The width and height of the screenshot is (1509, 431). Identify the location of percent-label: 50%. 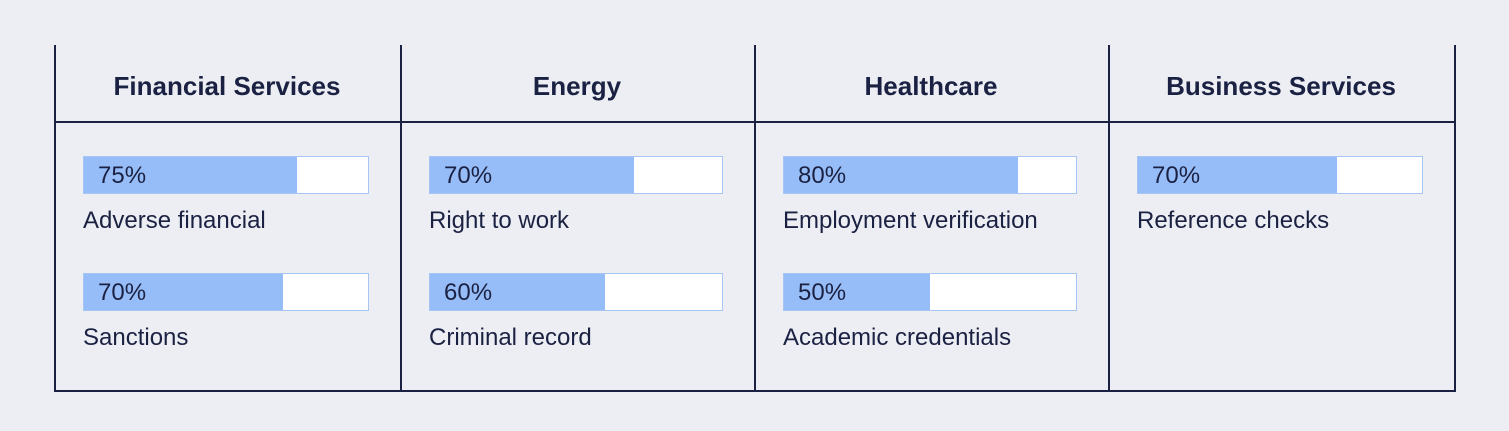
(822, 292).